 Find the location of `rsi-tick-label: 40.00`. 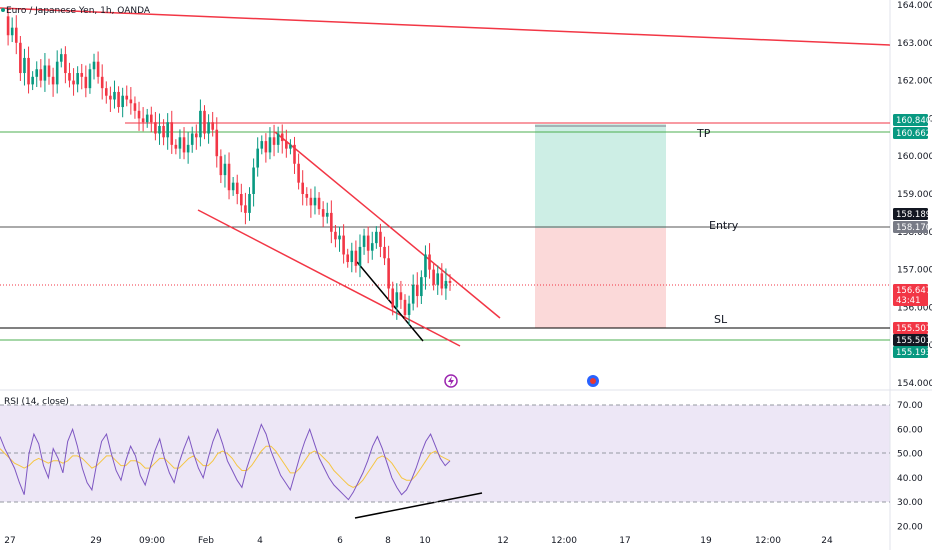

rsi-tick-label: 40.00 is located at coordinates (910, 479).